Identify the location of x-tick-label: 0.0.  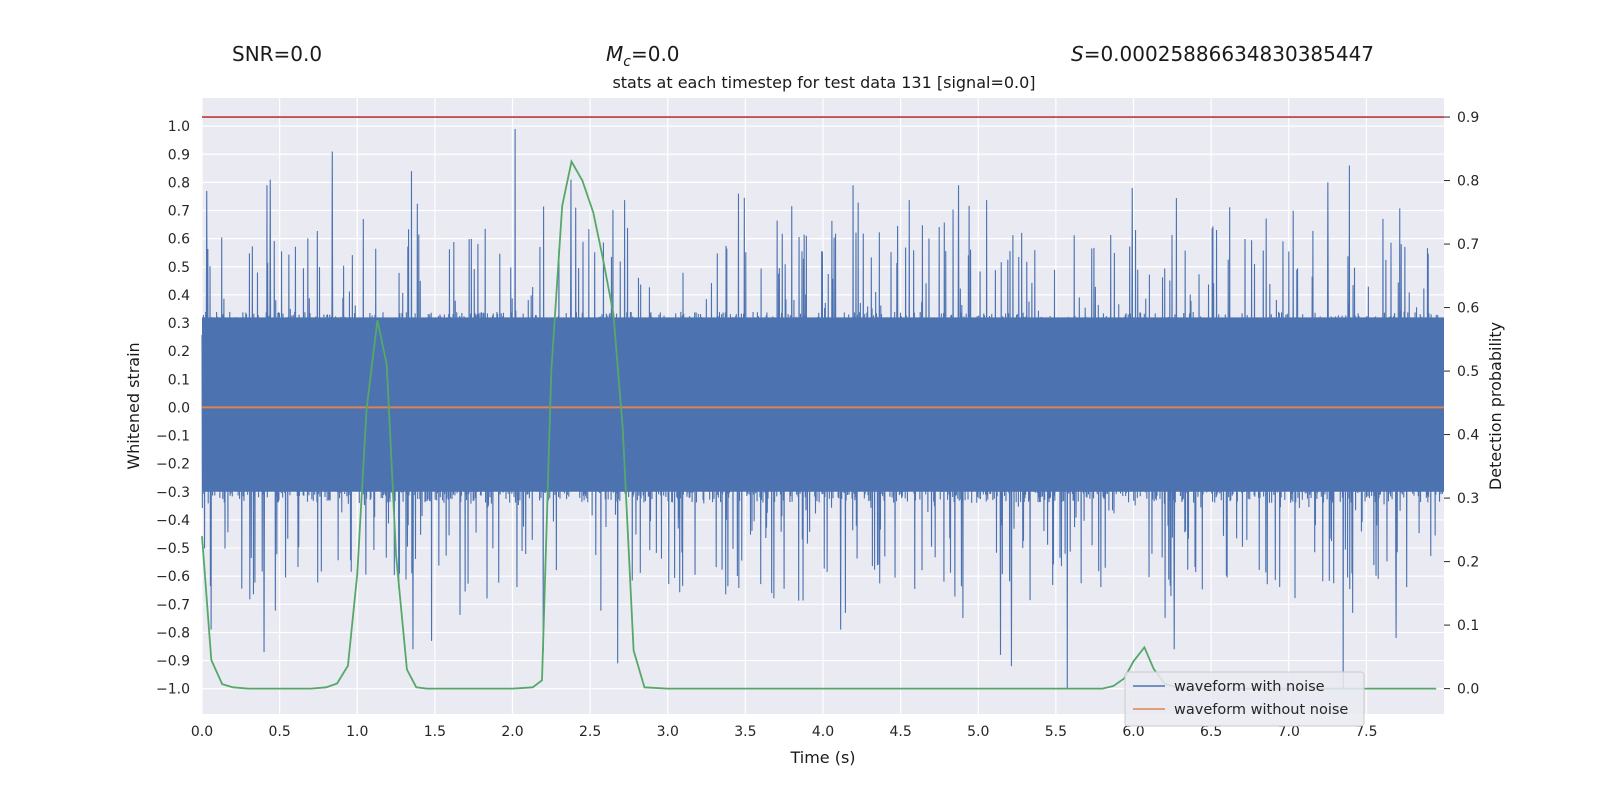
(202, 732).